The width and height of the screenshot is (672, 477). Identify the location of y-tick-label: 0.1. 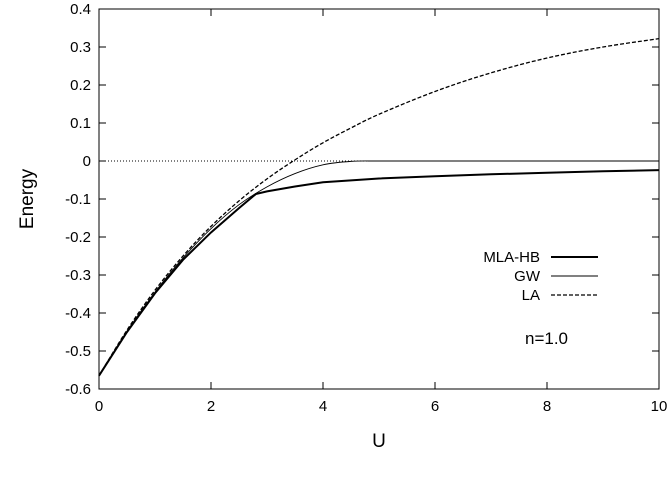
(80, 123).